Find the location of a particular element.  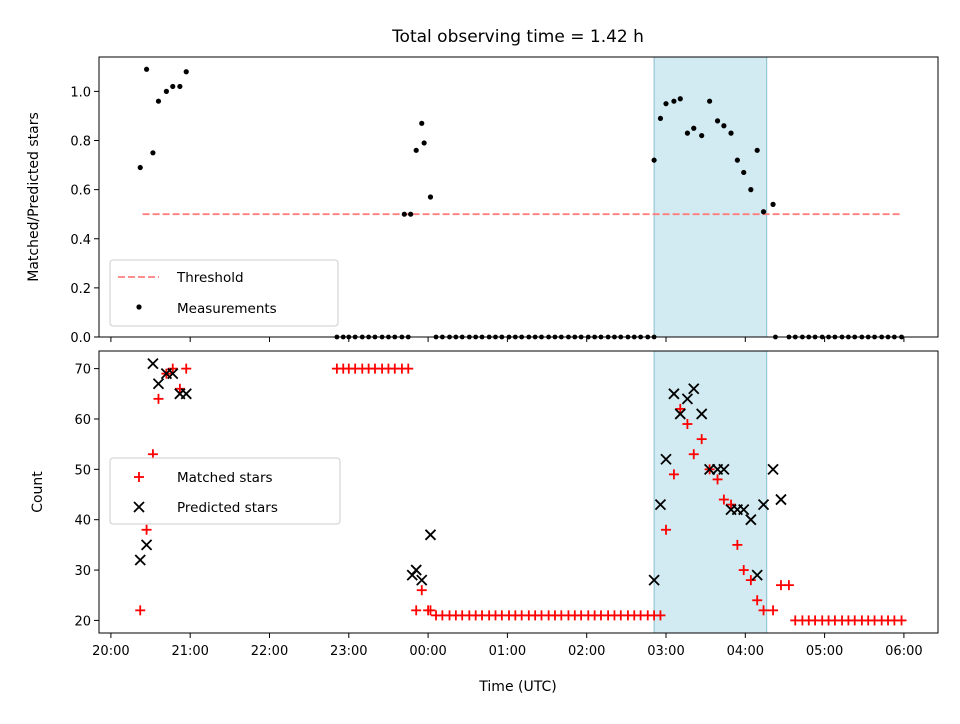

y-tick-label: 0.0 is located at coordinates (80, 338).